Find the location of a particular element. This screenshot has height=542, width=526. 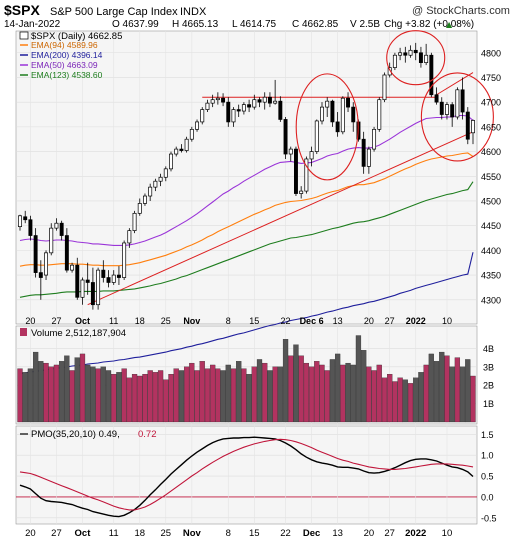

price-tick-label: 4650 is located at coordinates (491, 127).